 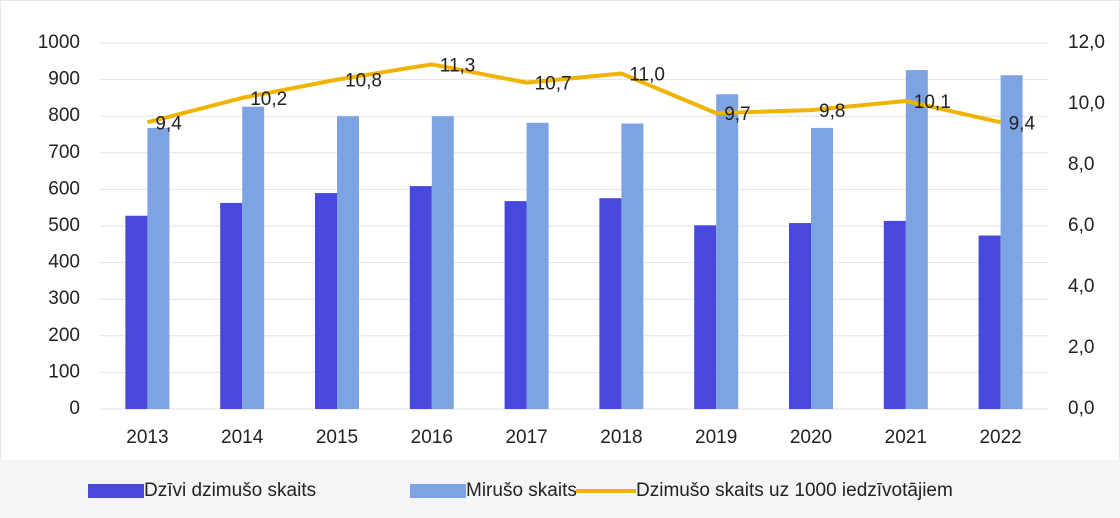 What do you see at coordinates (794, 490) in the screenshot?
I see `legend-label: Dzimušo skaits uz 1000 iedzīvotājiem` at bounding box center [794, 490].